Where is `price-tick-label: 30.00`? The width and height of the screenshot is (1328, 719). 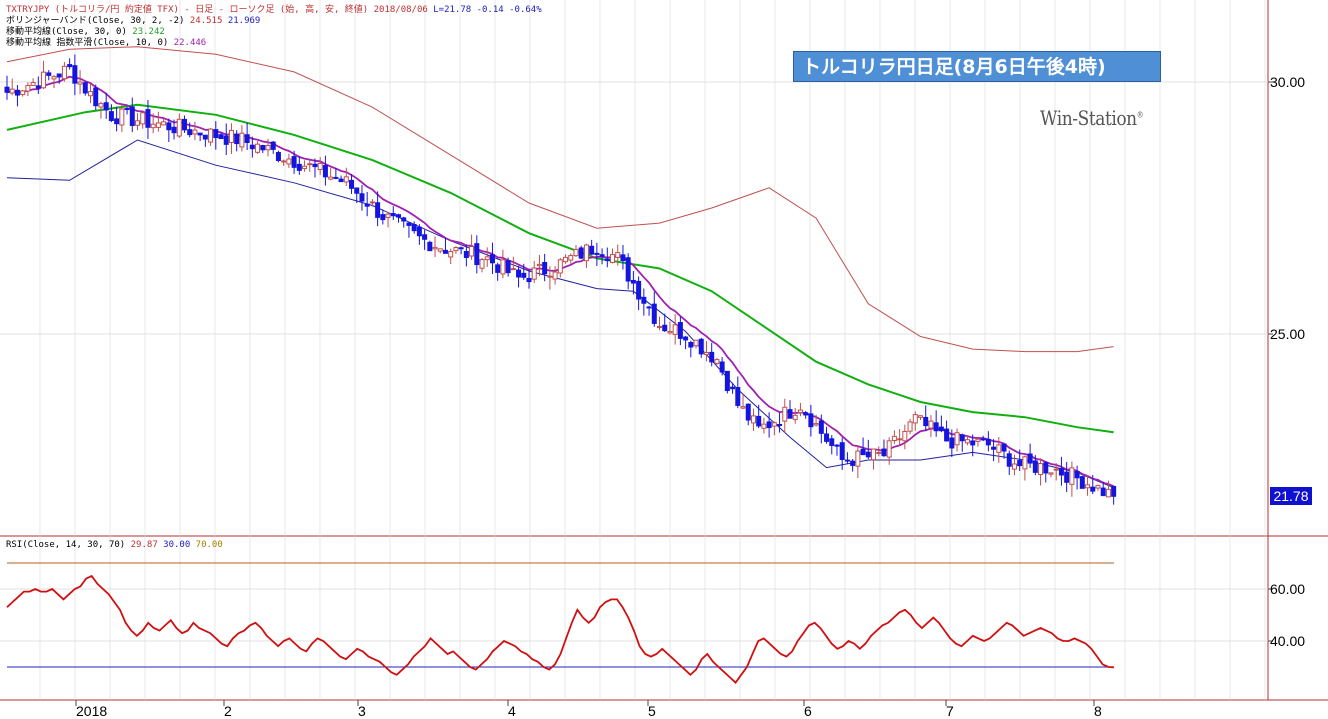
price-tick-label: 30.00 is located at coordinates (1287, 82).